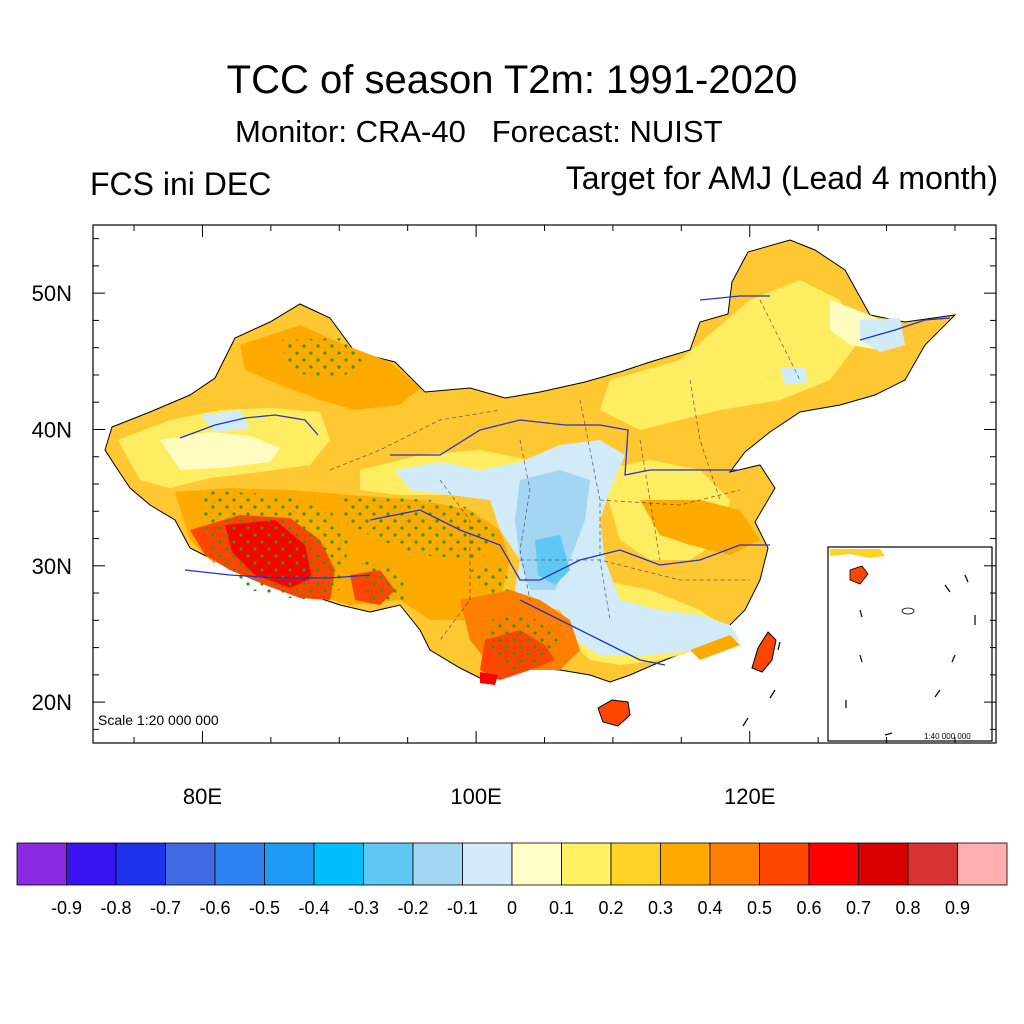  I want to click on lat-label: 30N, so click(52, 566).